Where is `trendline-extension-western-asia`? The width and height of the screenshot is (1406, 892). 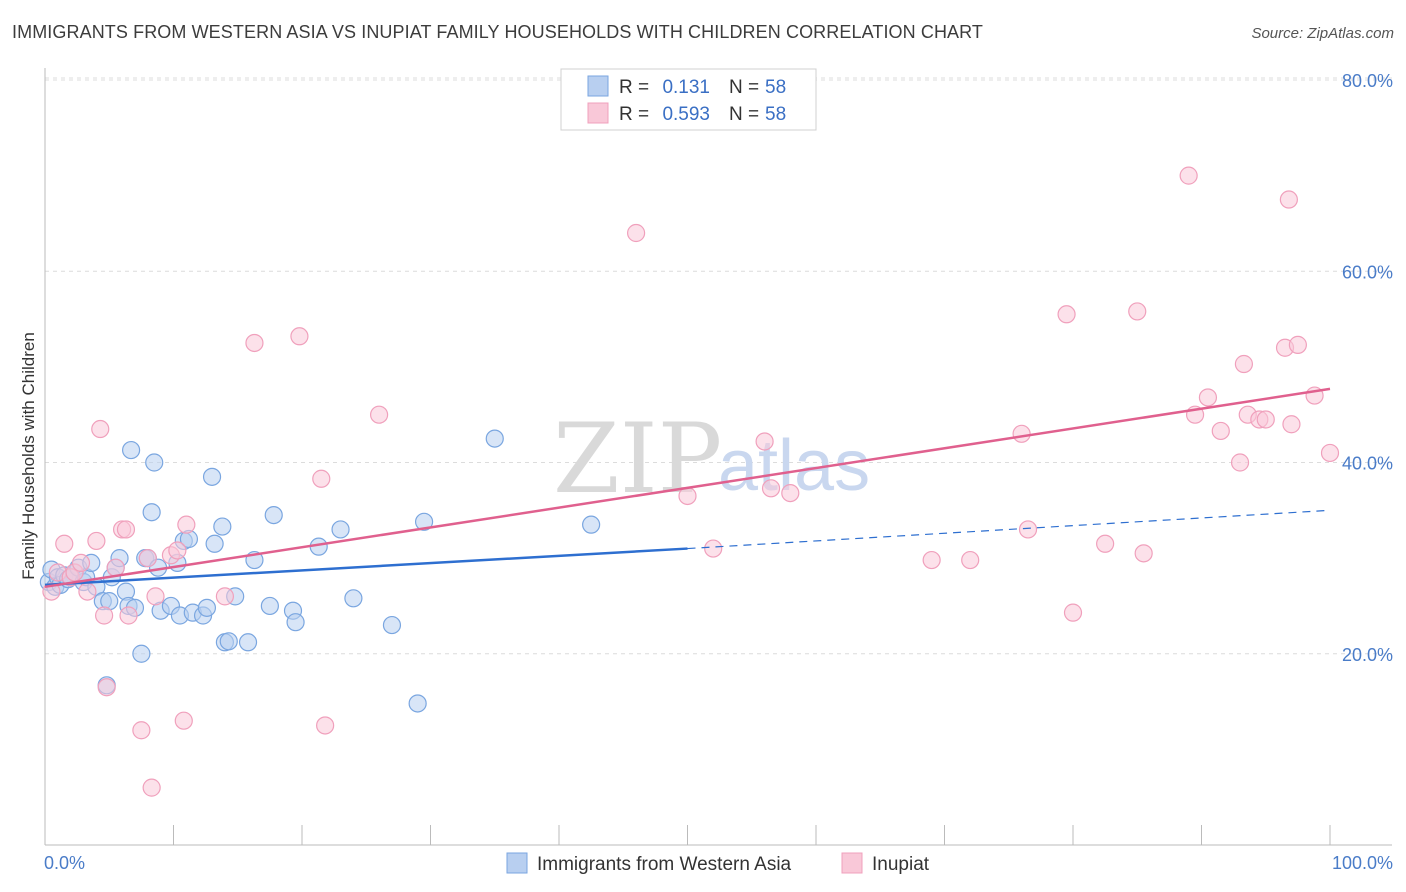 trendline-extension-western-asia is located at coordinates (1009, 529).